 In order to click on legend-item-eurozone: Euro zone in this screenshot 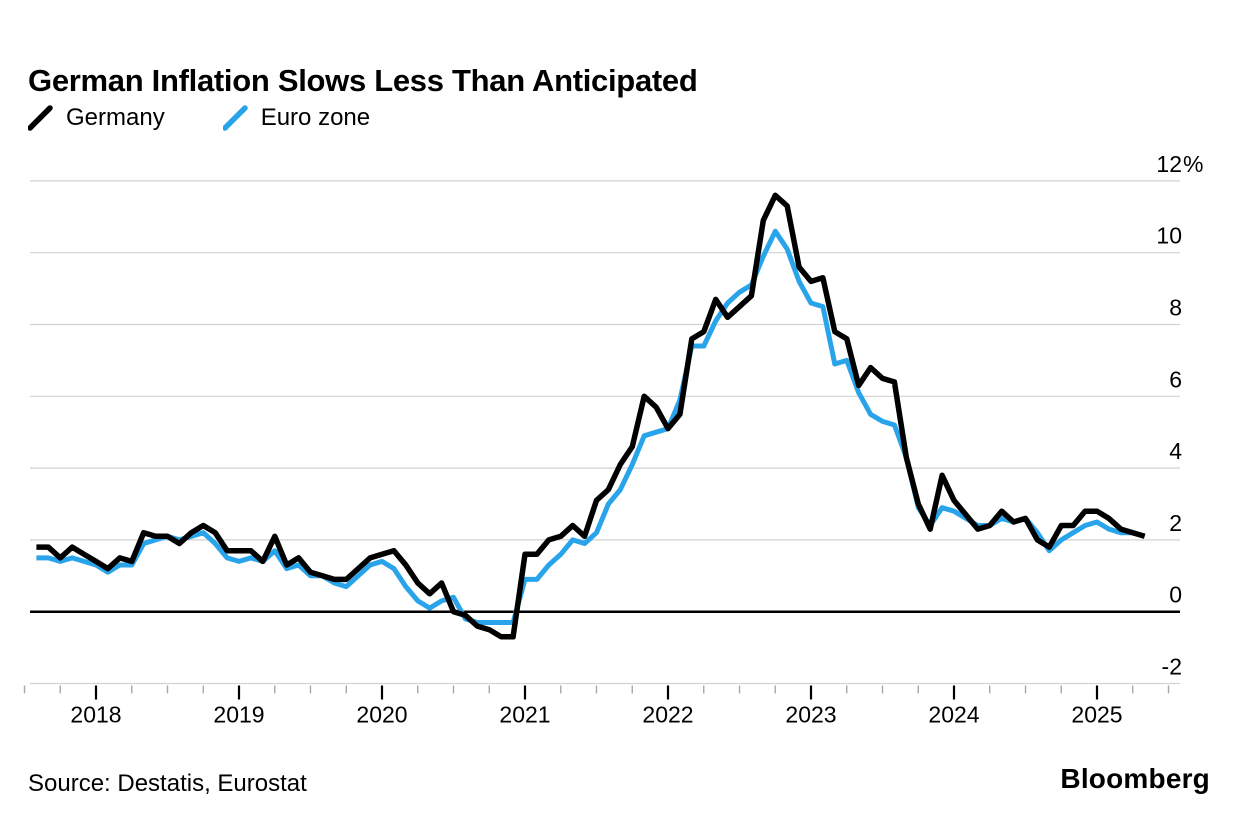, I will do `click(296, 118)`.